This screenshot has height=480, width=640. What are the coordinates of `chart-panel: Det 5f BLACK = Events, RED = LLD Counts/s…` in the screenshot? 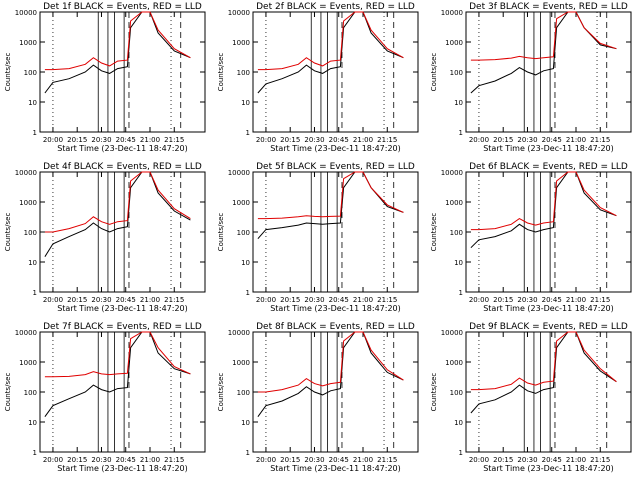 It's located at (318, 237).